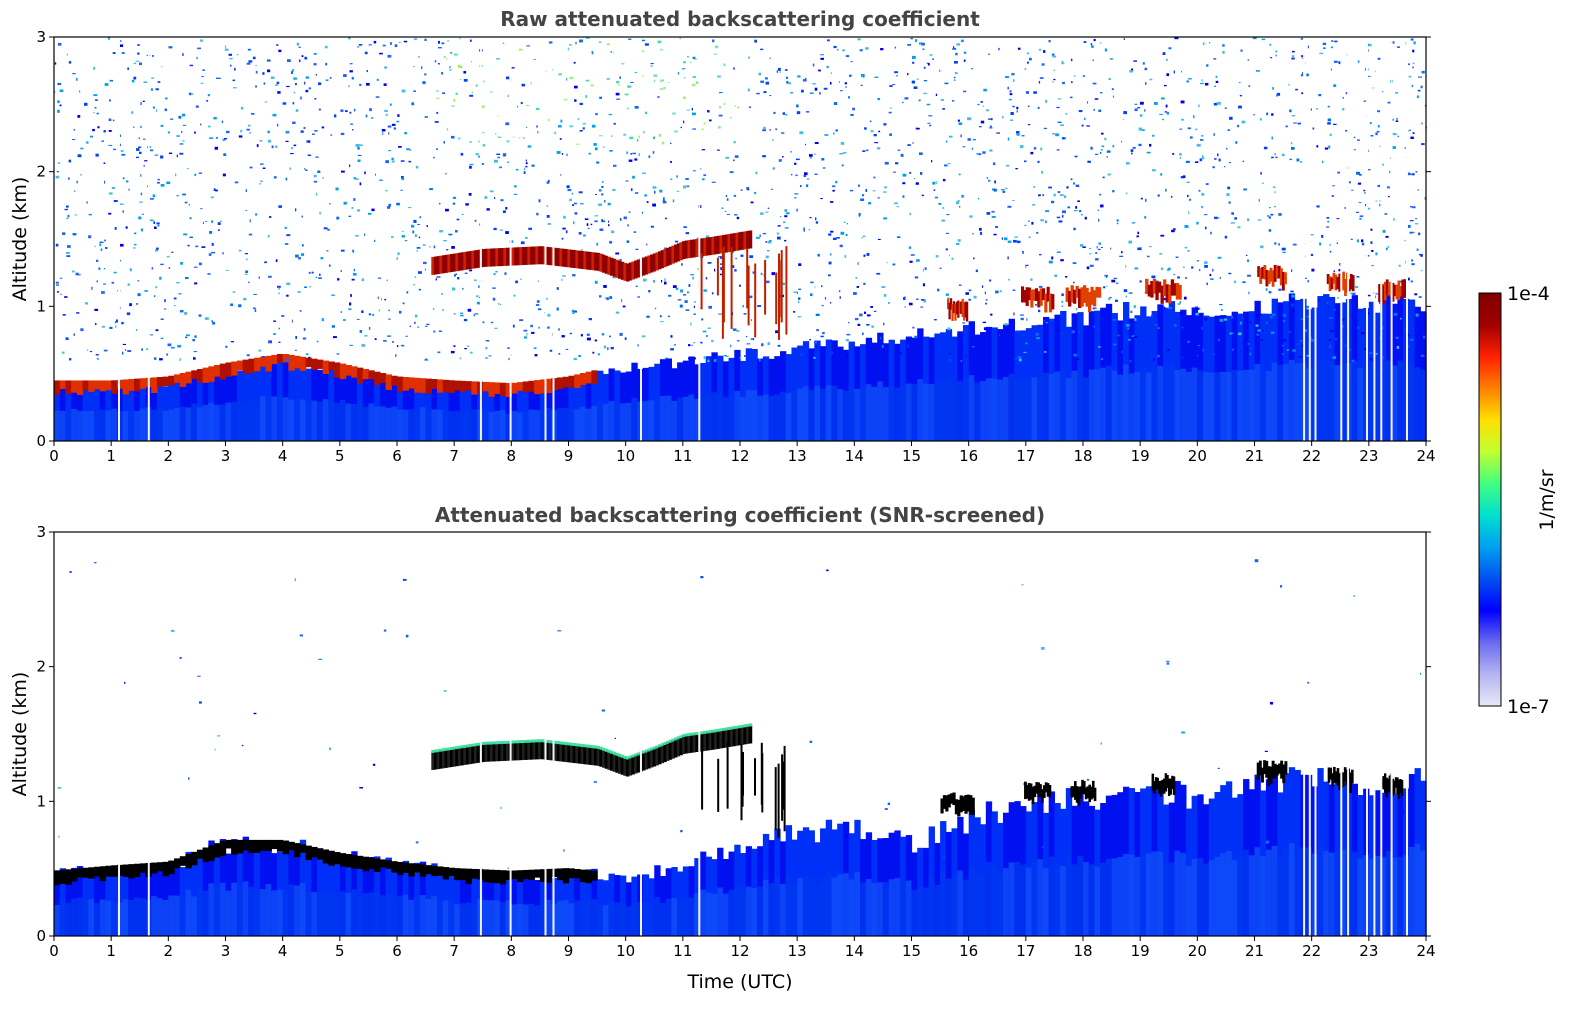 The image size is (1595, 1020). Describe the element at coordinates (226, 456) in the screenshot. I see `x-tick-label: 3` at that location.